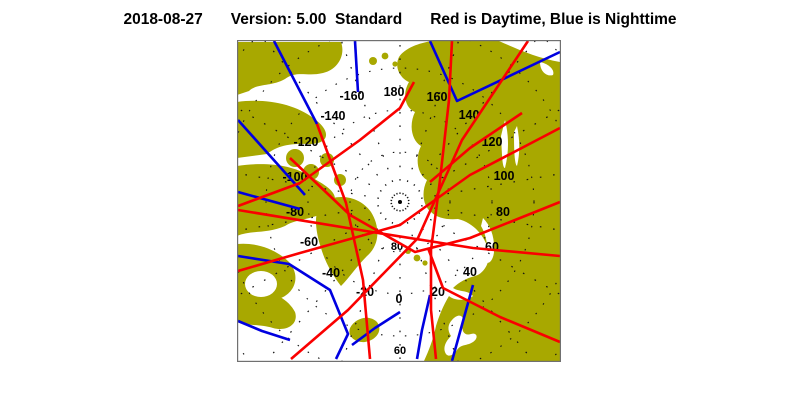 The image size is (800, 400). I want to click on longitude-label: -120, so click(305, 142).